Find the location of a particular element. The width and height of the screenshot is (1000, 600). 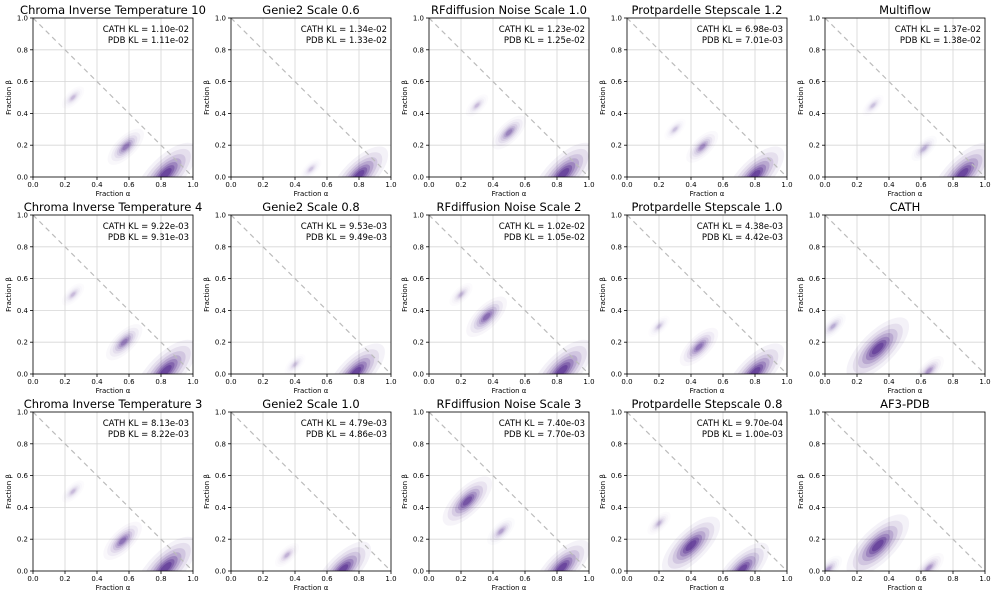

pdb-kl-annotation: PDB KL = 1.05e-02 is located at coordinates (544, 238).